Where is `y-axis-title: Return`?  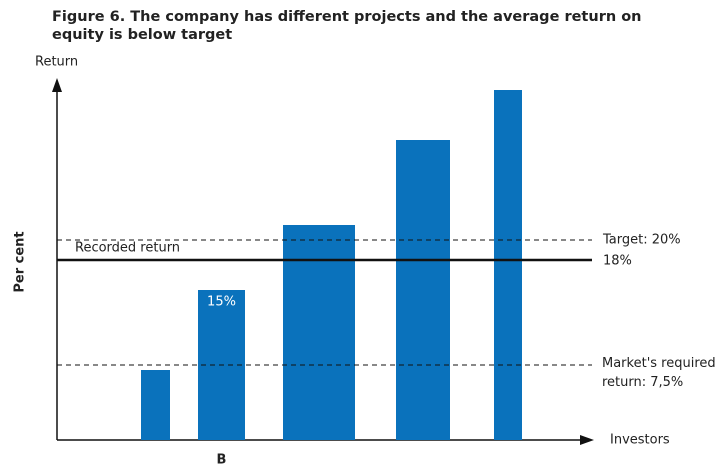 y-axis-title: Return is located at coordinates (56, 62).